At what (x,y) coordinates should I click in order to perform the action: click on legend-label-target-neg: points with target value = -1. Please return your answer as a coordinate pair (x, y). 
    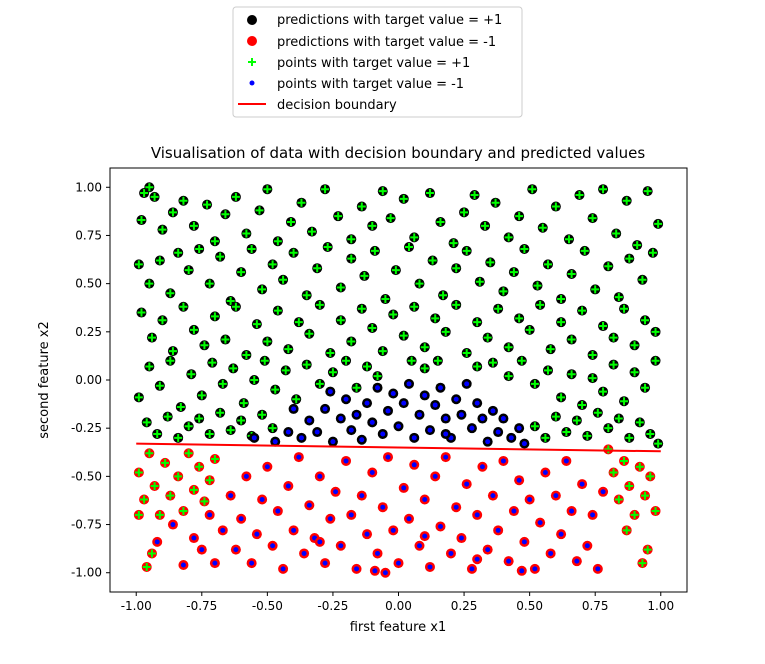
    Looking at the image, I should click on (370, 84).